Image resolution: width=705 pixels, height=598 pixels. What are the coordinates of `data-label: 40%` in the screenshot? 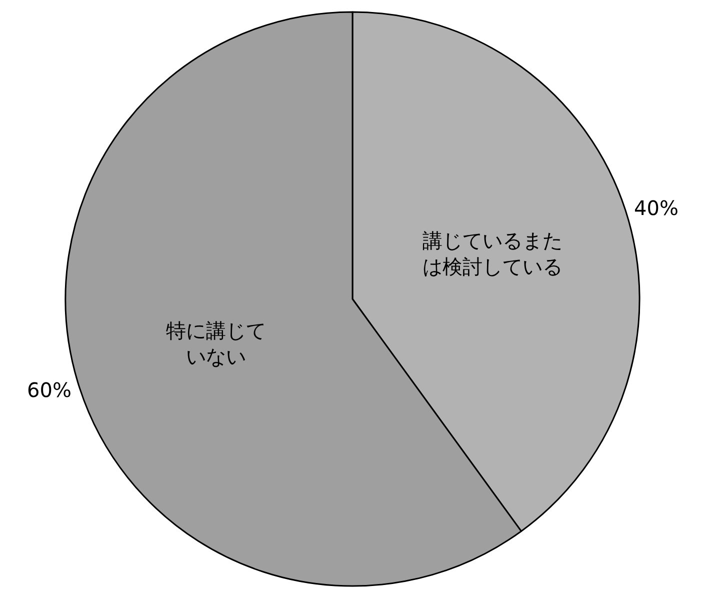 It's located at (656, 208).